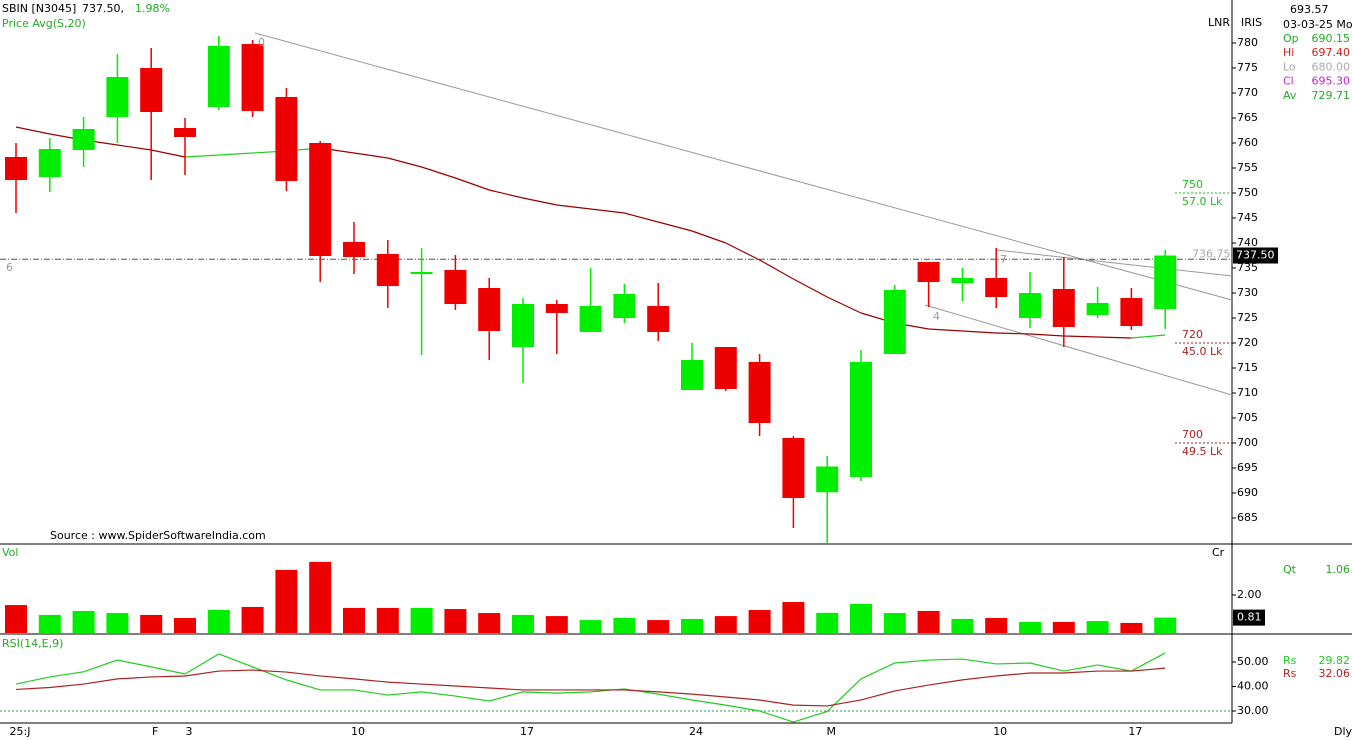 Image resolution: width=1352 pixels, height=740 pixels. I want to click on info-label: Lo, so click(1289, 66).